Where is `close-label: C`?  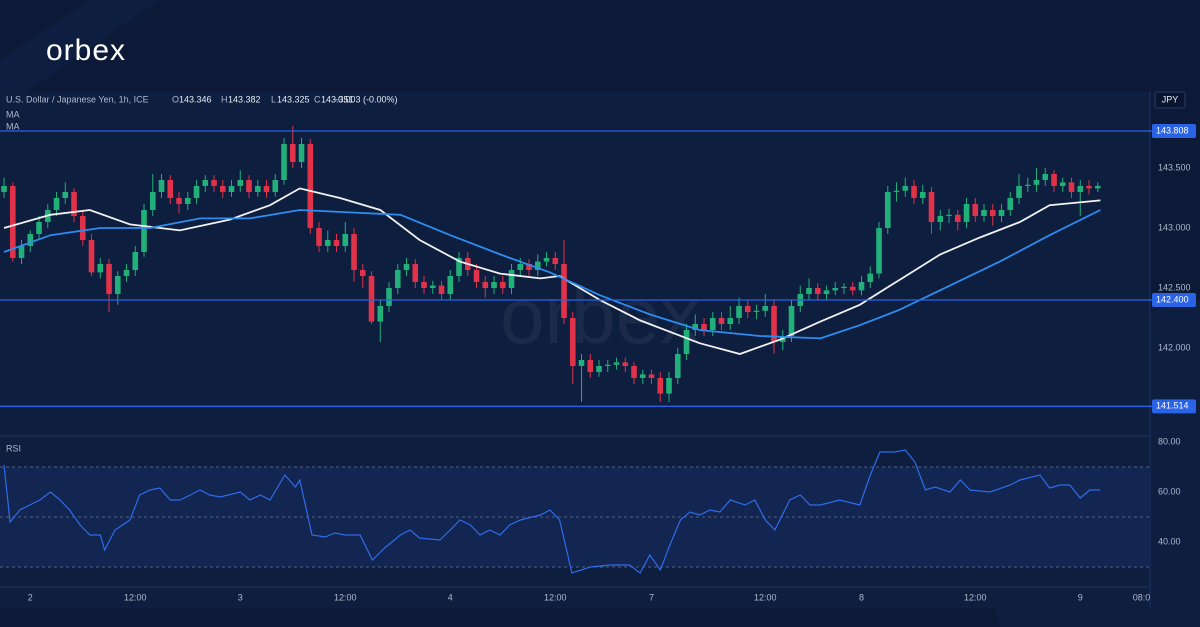
close-label: C is located at coordinates (317, 99).